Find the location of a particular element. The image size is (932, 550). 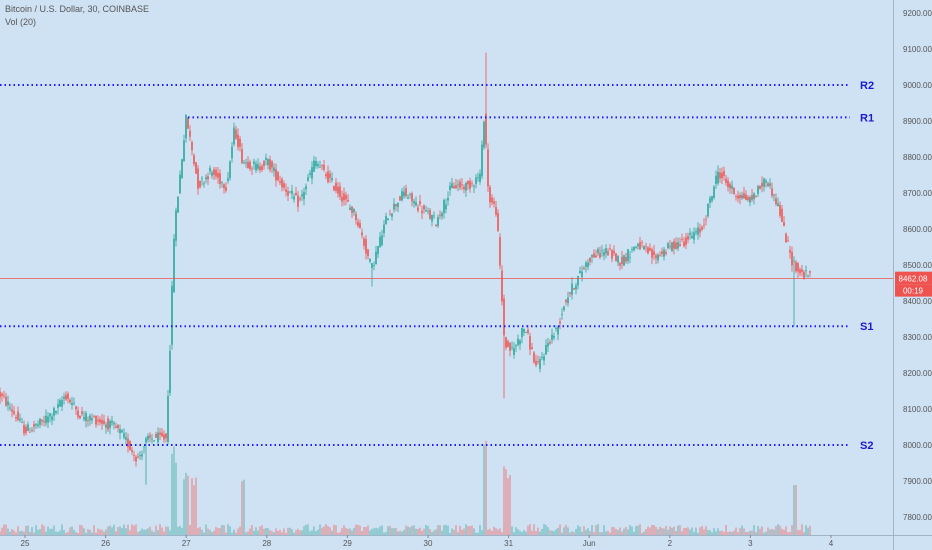

price-axis-tick-label: 8900.00 is located at coordinates (917, 121).